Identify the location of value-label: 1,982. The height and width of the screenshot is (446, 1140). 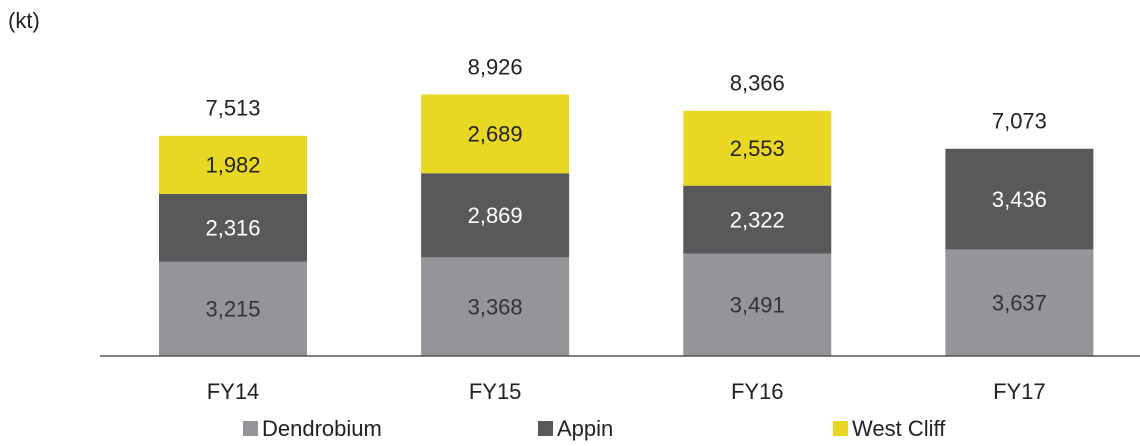
(232, 165).